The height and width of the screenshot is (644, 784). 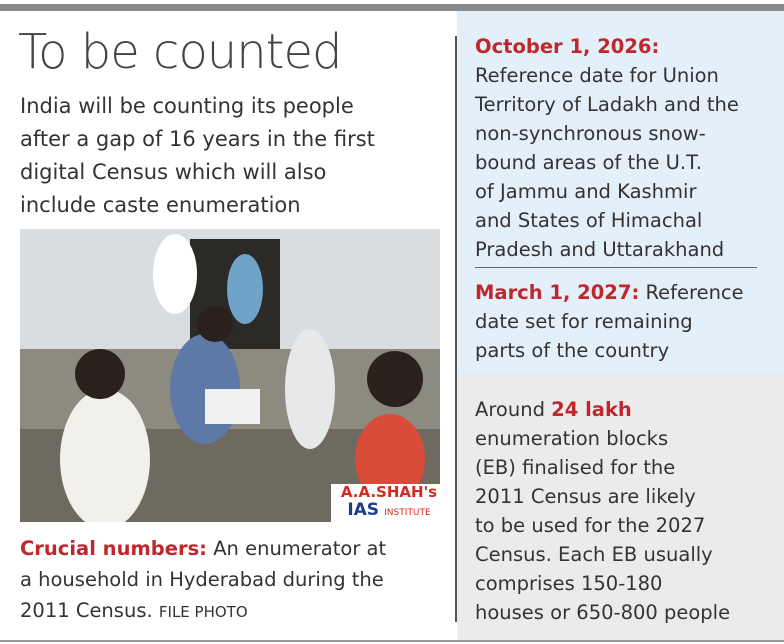 What do you see at coordinates (572, 350) in the screenshot?
I see `date-line: parts of the country` at bounding box center [572, 350].